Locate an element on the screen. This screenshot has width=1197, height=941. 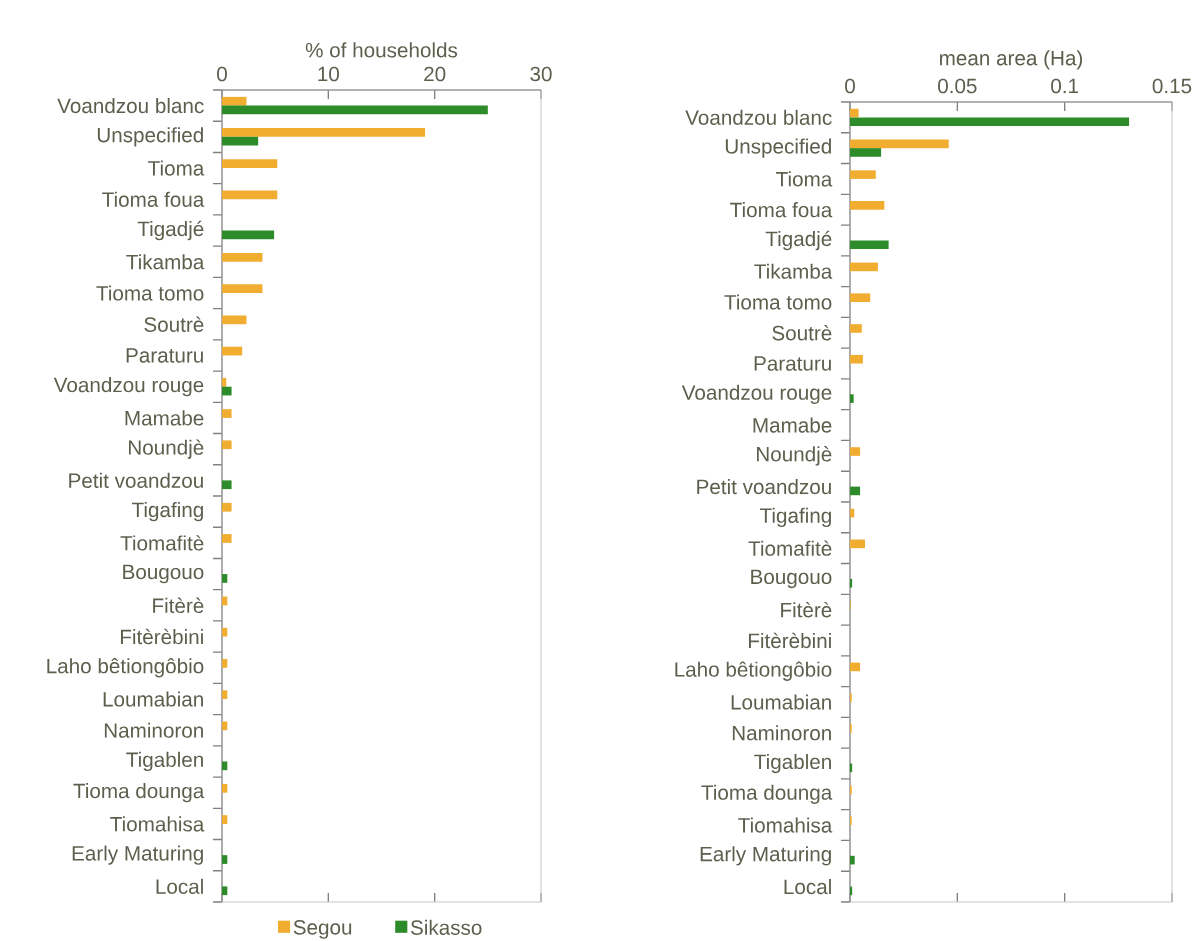
x-axis-title: % of households is located at coordinates (381, 50).